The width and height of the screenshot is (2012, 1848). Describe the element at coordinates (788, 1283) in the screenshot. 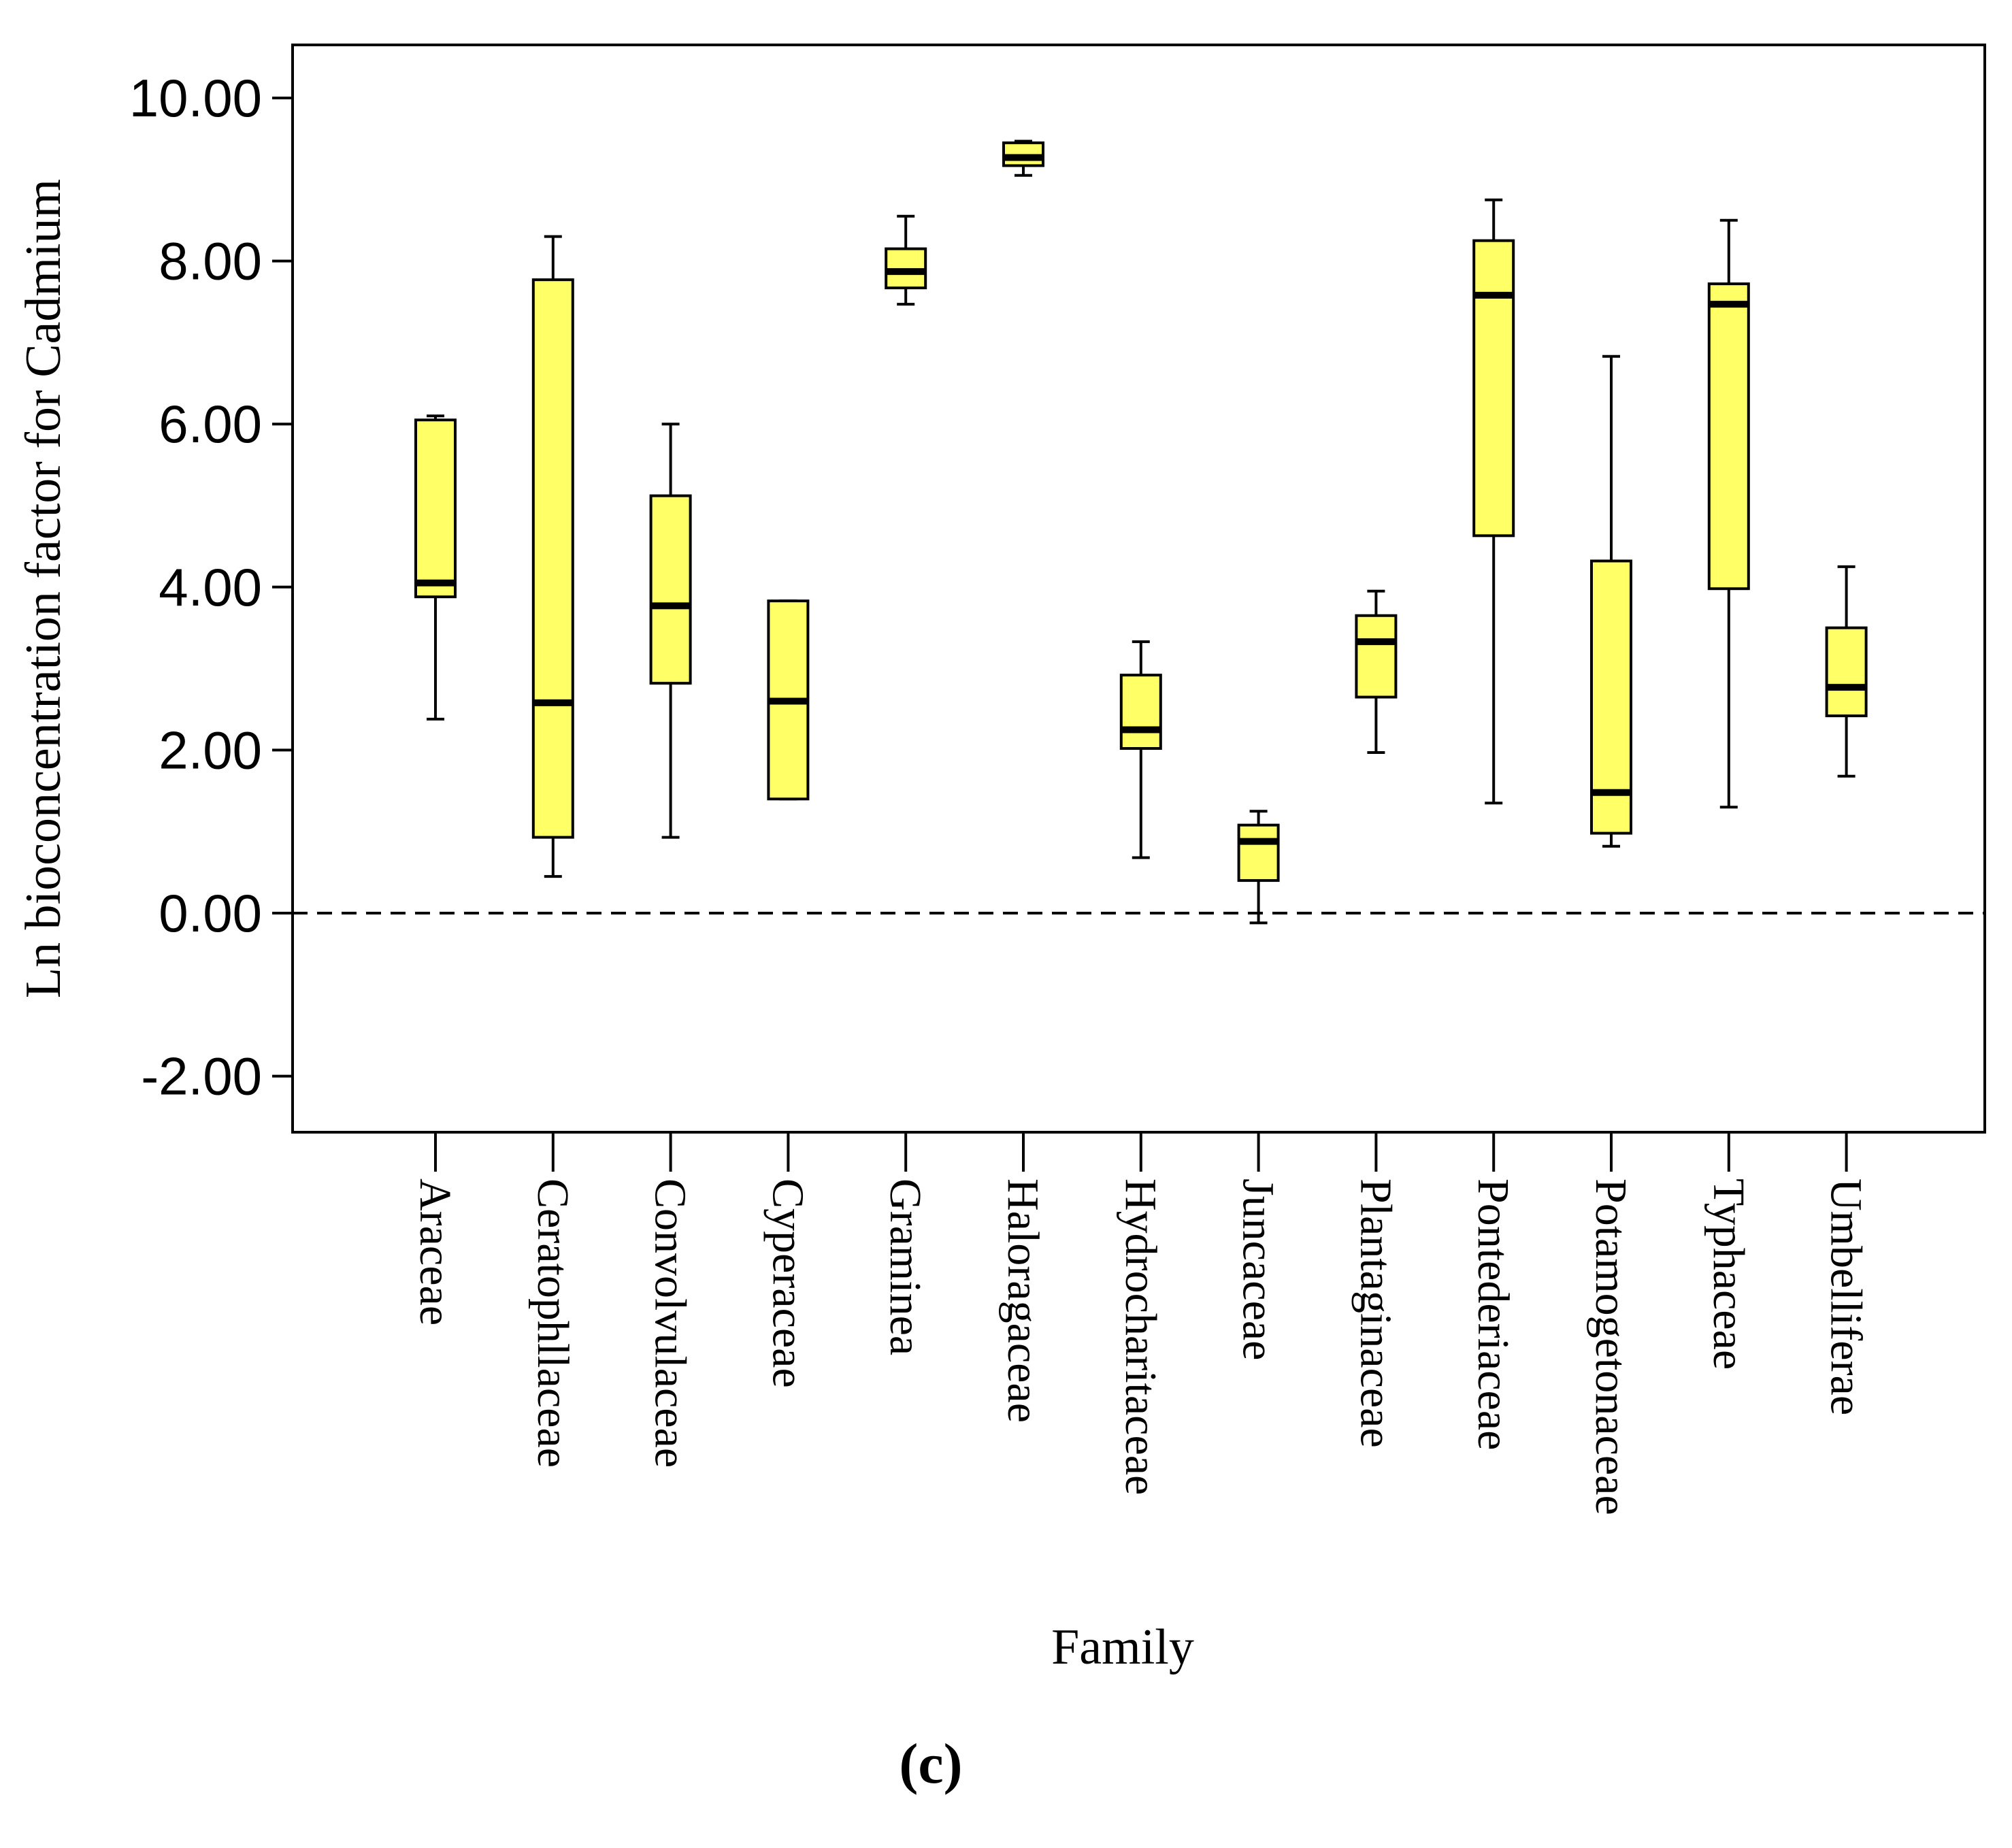

I see `x-tick-label: Cyperaceae` at that location.